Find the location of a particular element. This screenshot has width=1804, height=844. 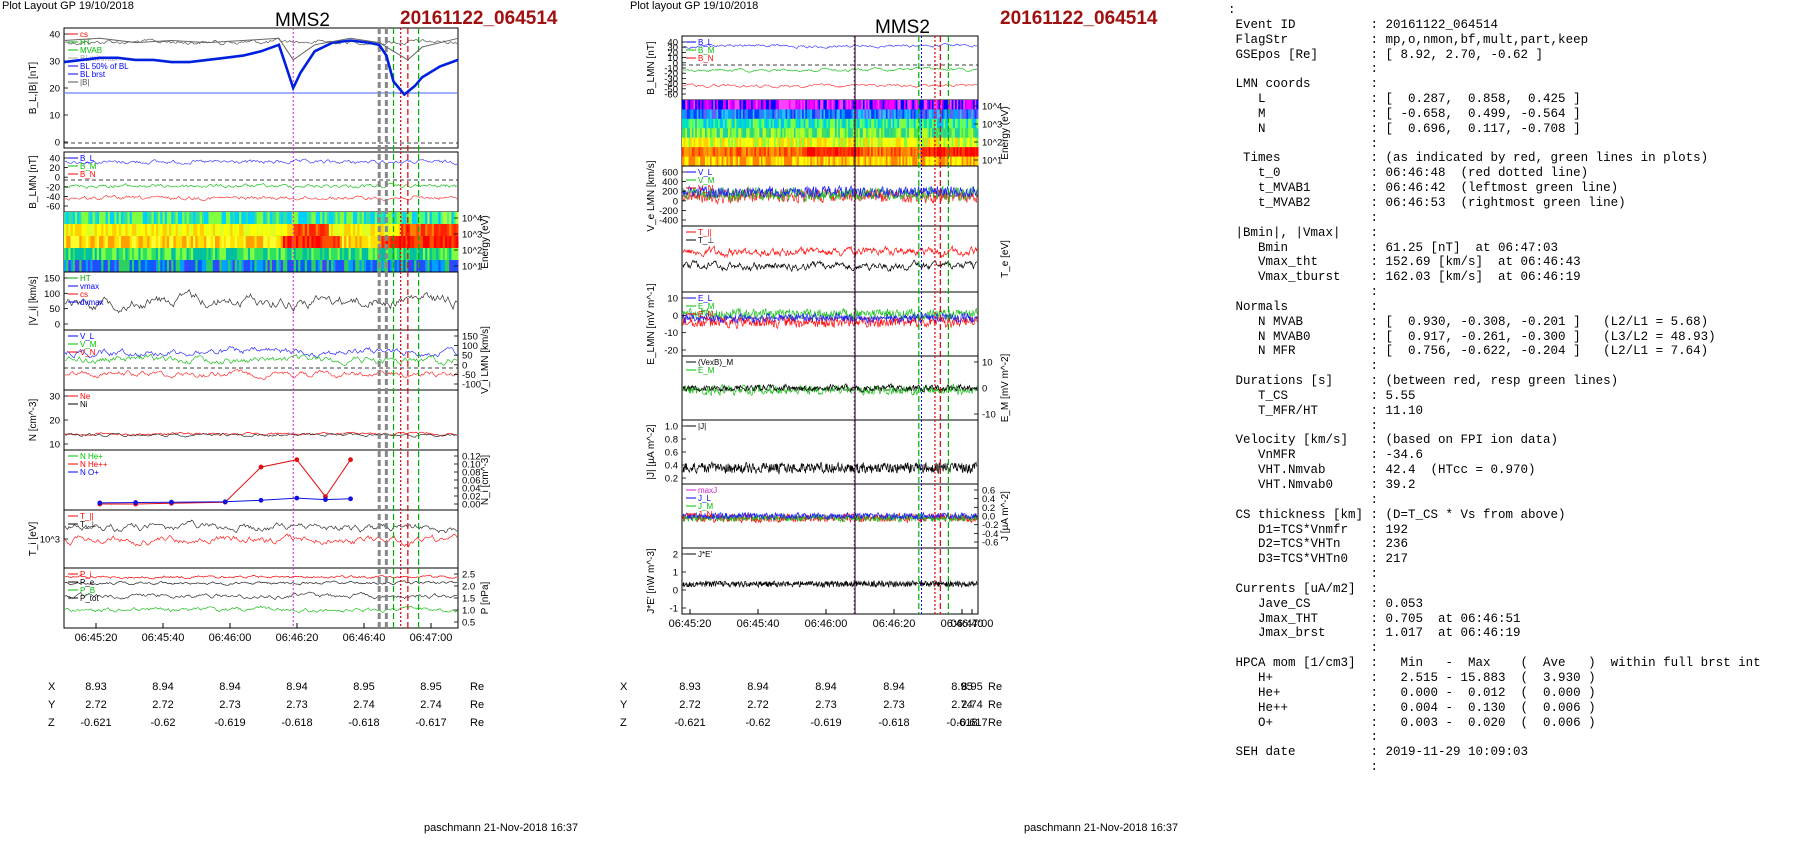

left-legend-entry: N O+ is located at coordinates (89, 472).